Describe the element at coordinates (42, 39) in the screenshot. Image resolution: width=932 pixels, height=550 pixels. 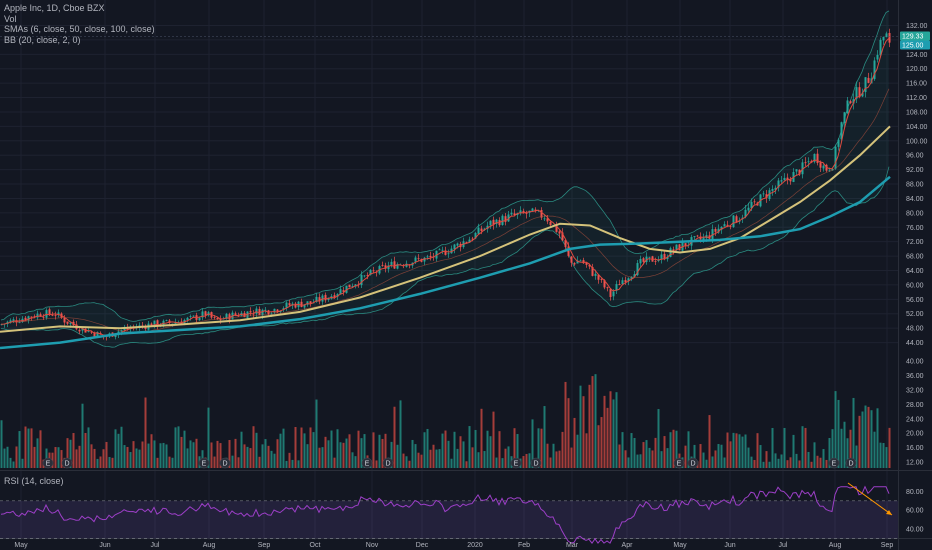
I see `legend-bb: BB (20, close, 2, 0)` at that location.